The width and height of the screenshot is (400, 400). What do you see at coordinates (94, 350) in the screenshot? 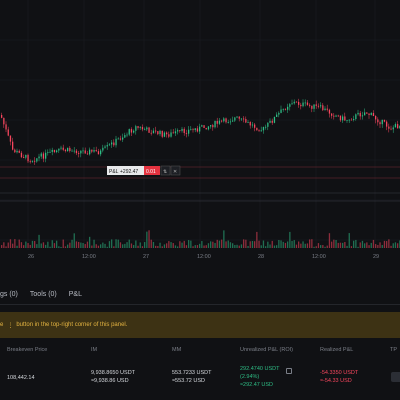
I see `col-im: IM` at bounding box center [94, 350].